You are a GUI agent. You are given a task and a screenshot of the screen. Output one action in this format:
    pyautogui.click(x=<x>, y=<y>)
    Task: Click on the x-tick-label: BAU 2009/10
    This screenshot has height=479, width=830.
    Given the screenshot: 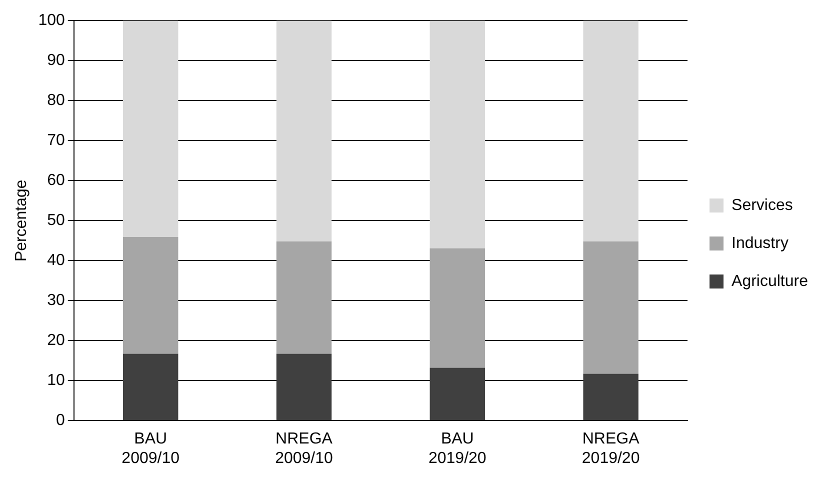 What is the action you would take?
    pyautogui.click(x=151, y=448)
    